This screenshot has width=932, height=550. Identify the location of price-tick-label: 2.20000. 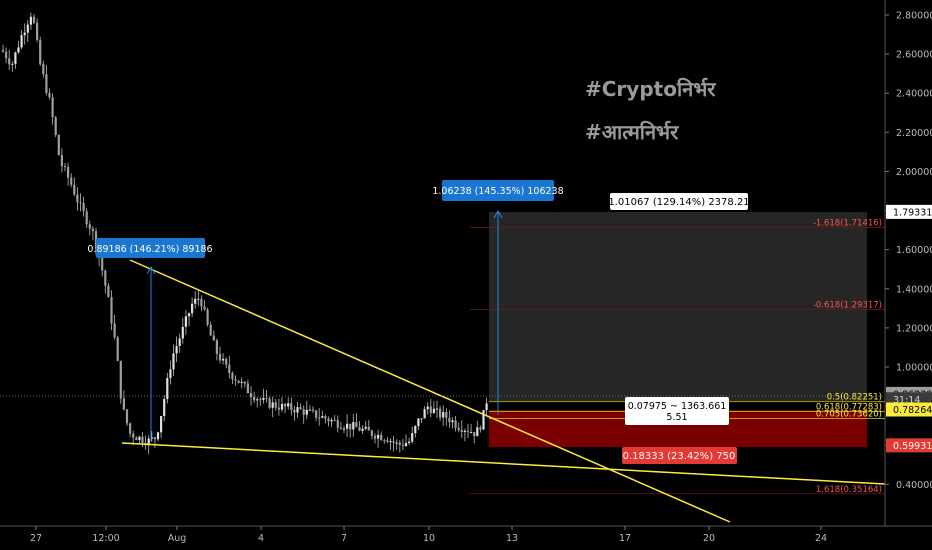
(914, 133).